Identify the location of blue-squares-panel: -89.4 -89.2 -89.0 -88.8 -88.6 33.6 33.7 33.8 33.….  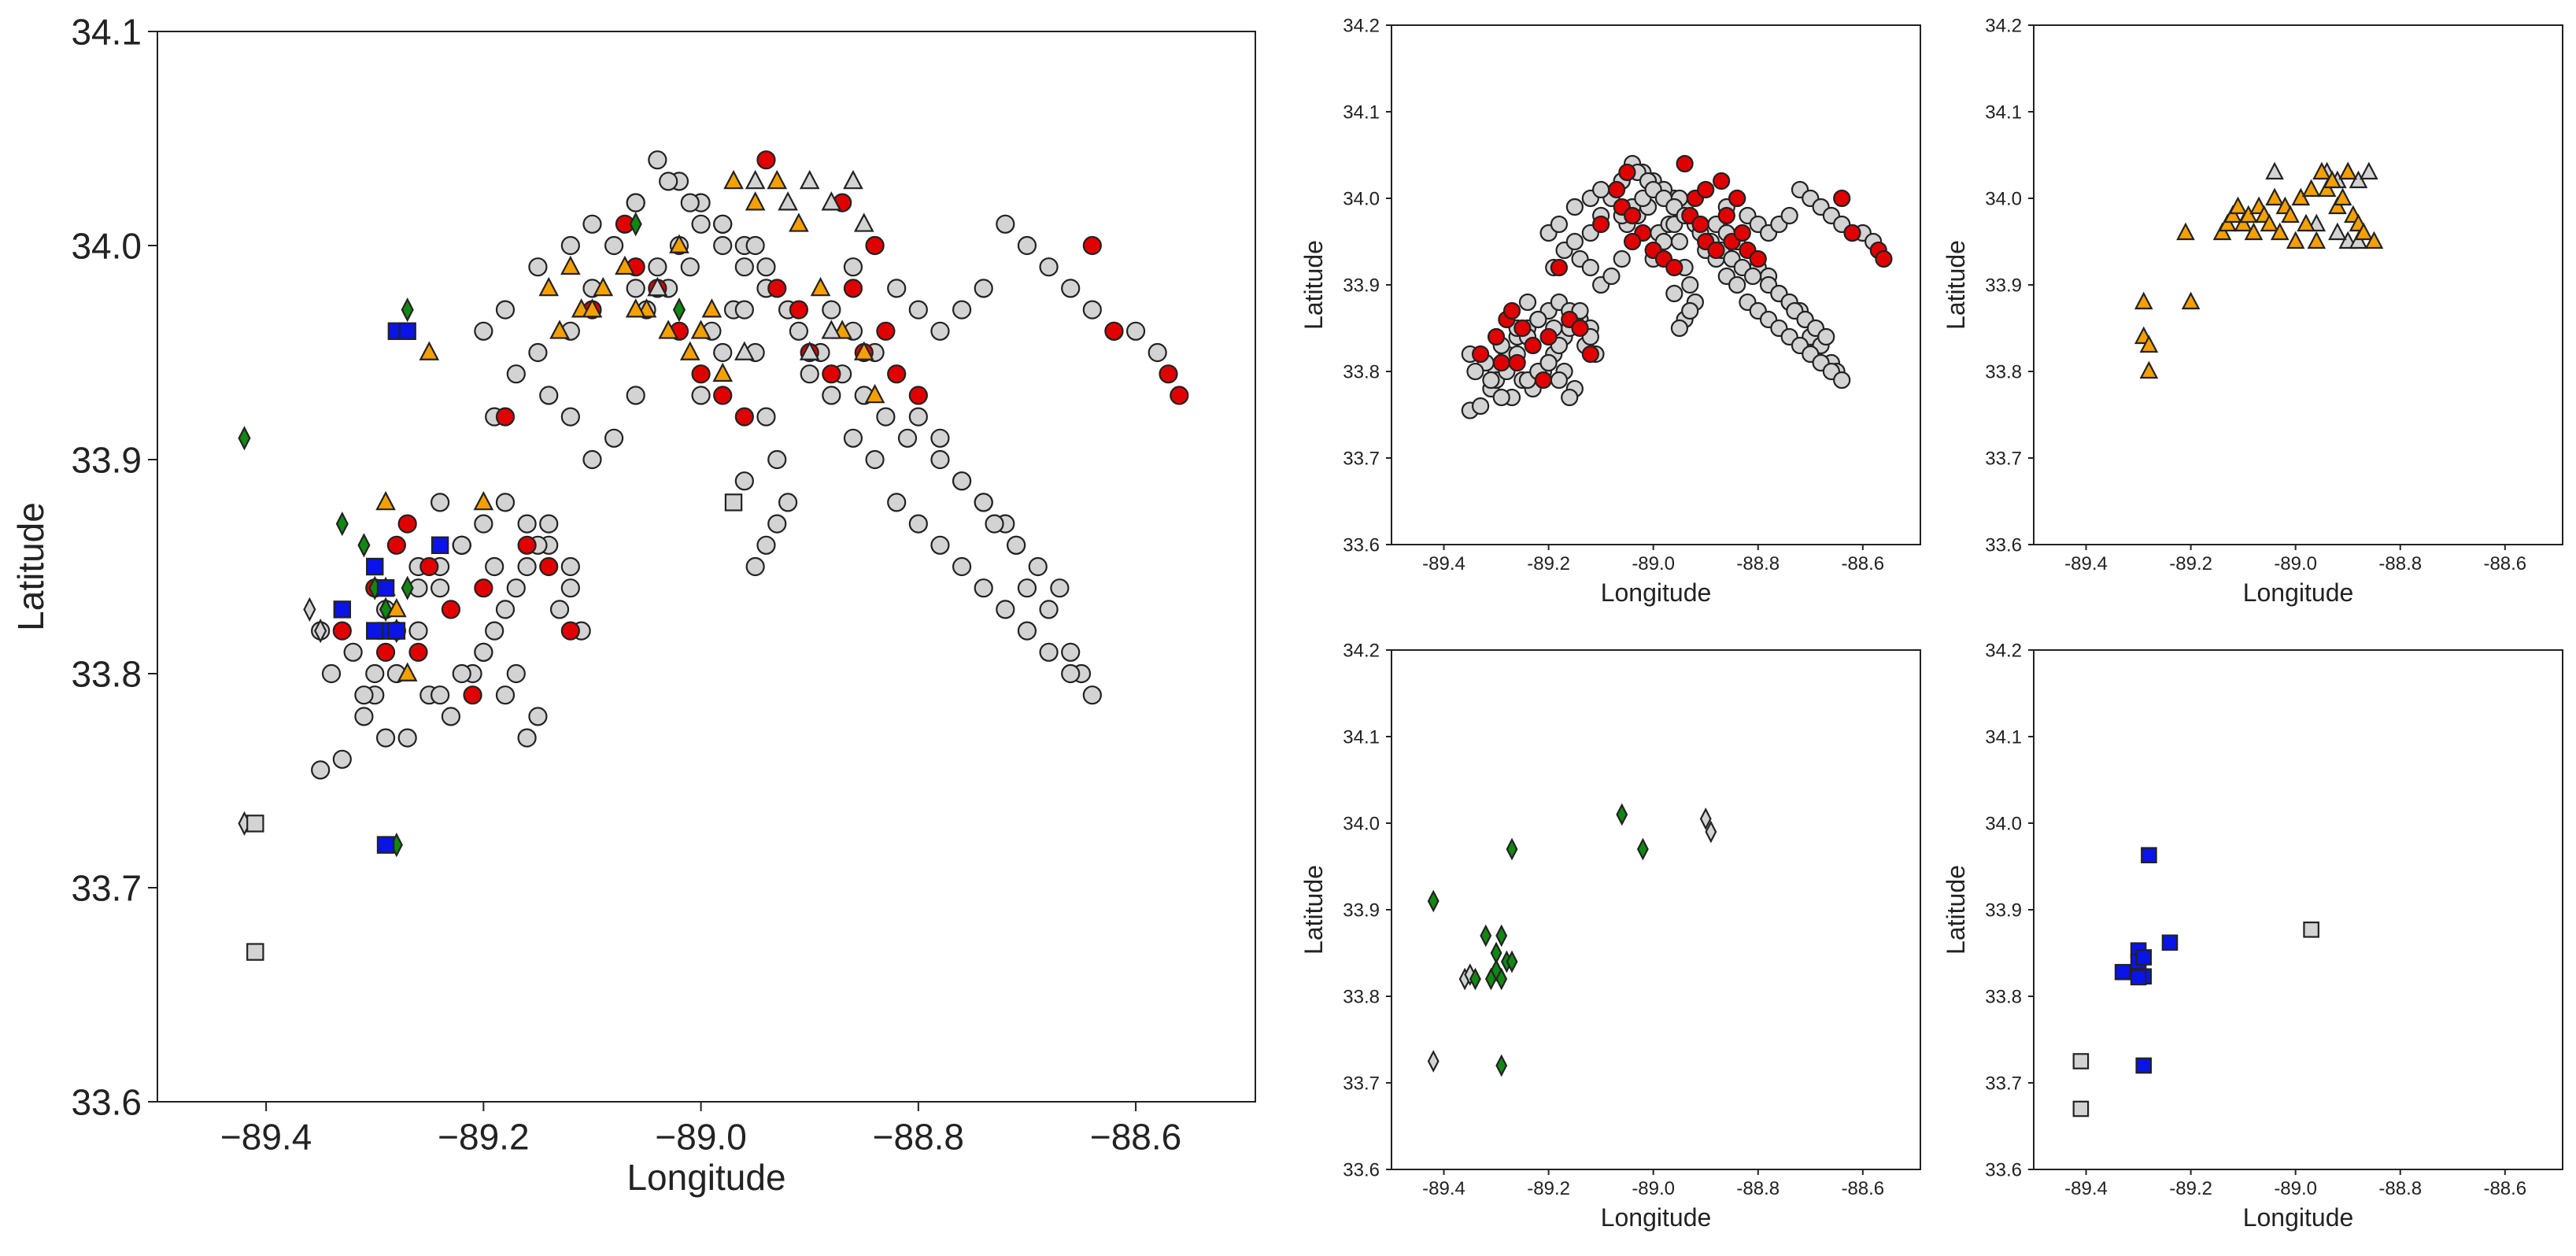
(2252, 936).